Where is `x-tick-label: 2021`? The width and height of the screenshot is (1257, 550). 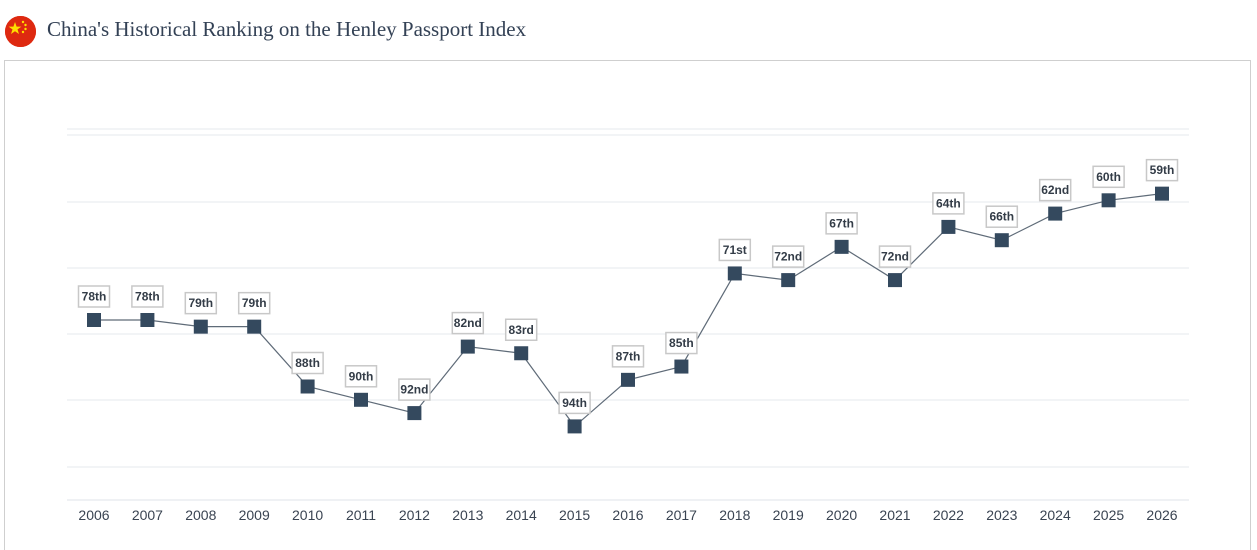 x-tick-label: 2021 is located at coordinates (894, 515).